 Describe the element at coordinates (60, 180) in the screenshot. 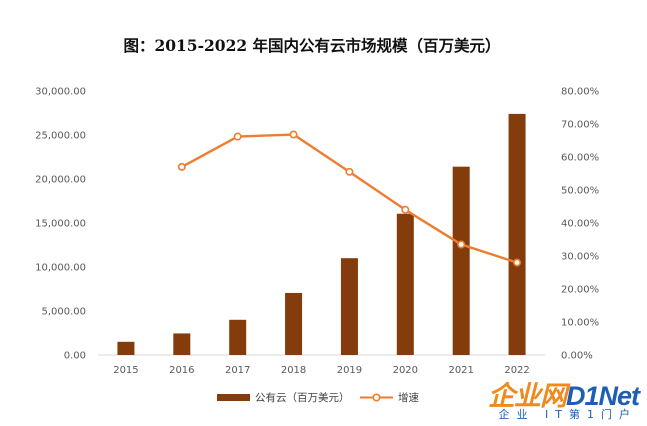

I see `left-axis-tick-label: 20,000.00` at that location.